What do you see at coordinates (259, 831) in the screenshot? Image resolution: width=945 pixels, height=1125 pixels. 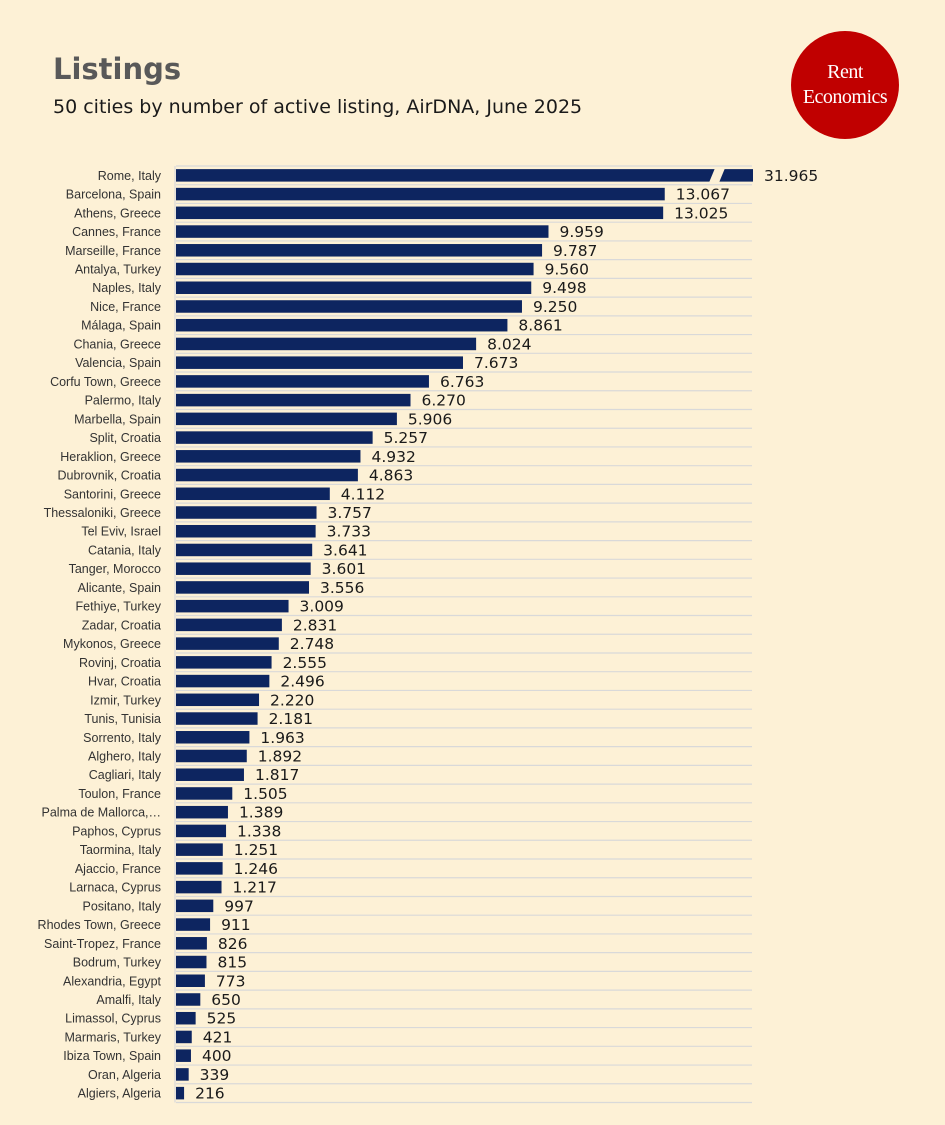 I see `value-label: 1.338` at bounding box center [259, 831].